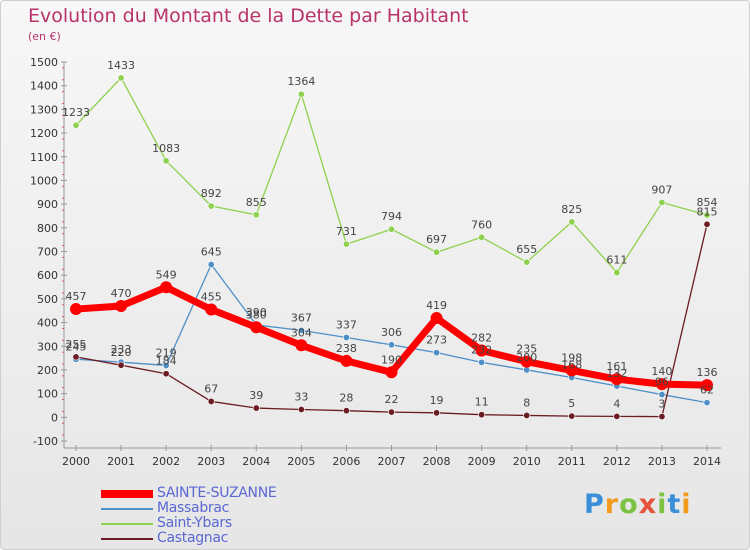  What do you see at coordinates (391, 359) in the screenshot?
I see `data-label: 190` at bounding box center [391, 359].